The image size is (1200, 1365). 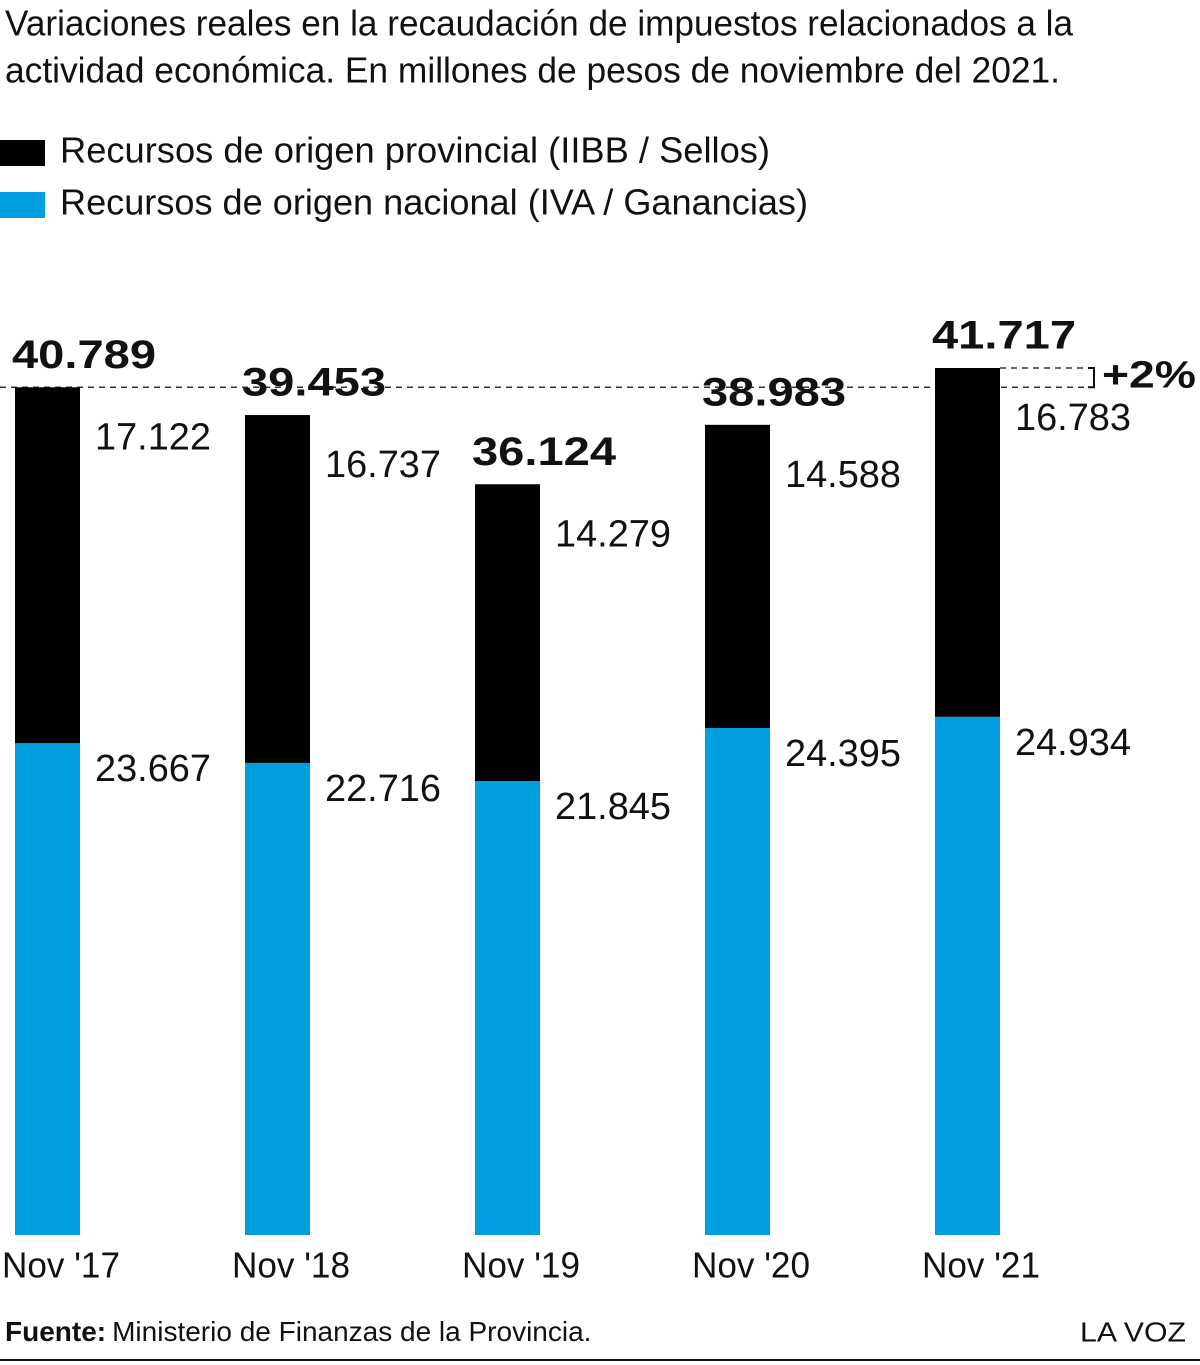 I want to click on value-label: 21.845, so click(x=613, y=807).